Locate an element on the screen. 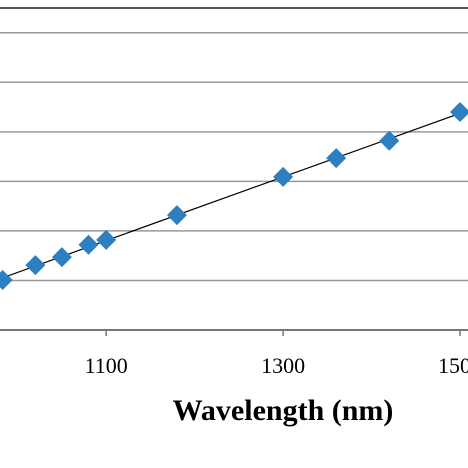  x-axis-title: Wavelength (nm) is located at coordinates (283, 410).